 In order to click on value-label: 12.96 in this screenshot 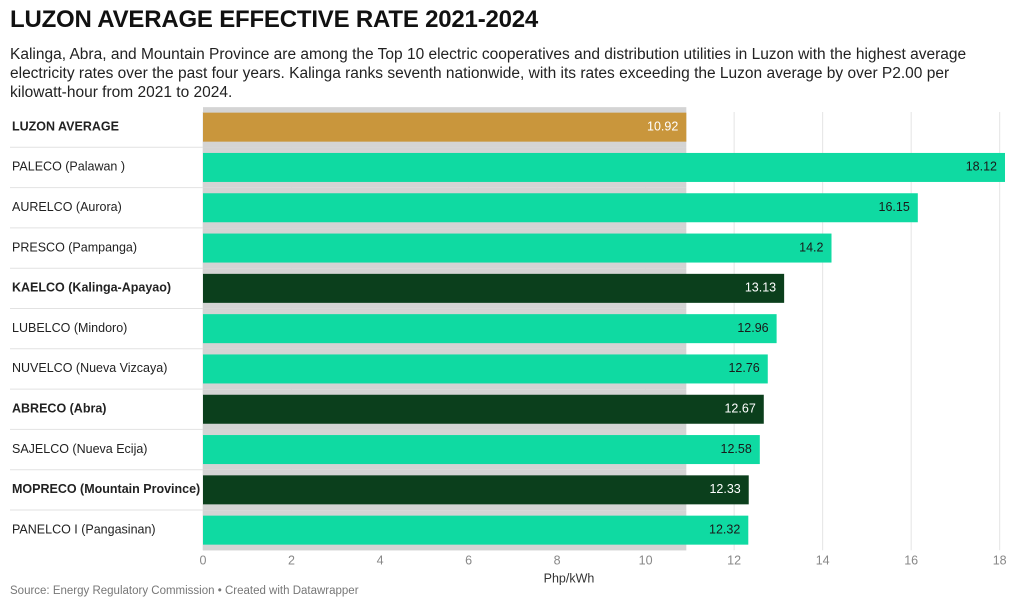, I will do `click(752, 328)`.